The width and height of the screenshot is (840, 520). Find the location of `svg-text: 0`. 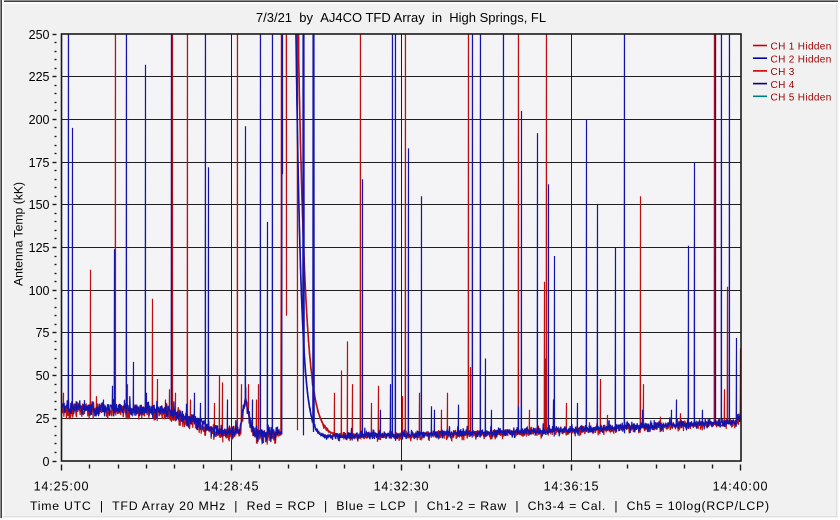

svg-text: 0 is located at coordinates (46, 462).